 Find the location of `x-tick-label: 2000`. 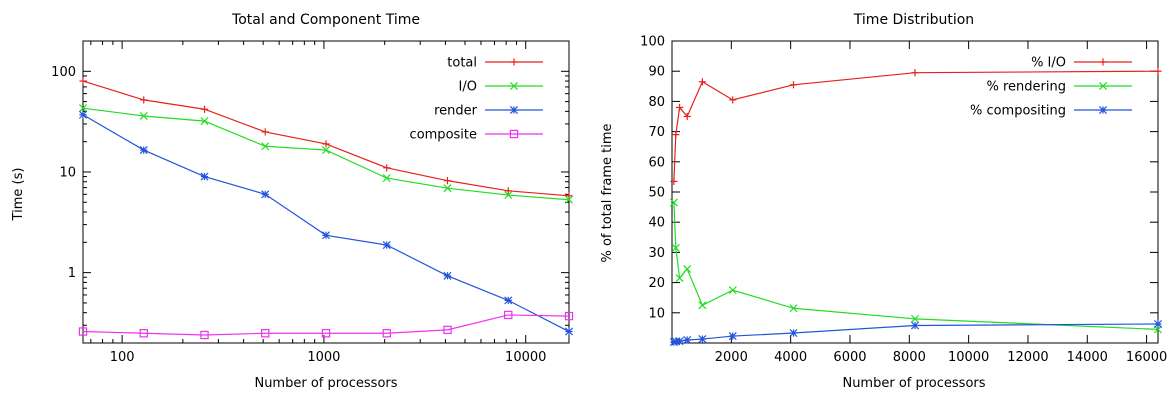

x-tick-label: 2000 is located at coordinates (731, 357).